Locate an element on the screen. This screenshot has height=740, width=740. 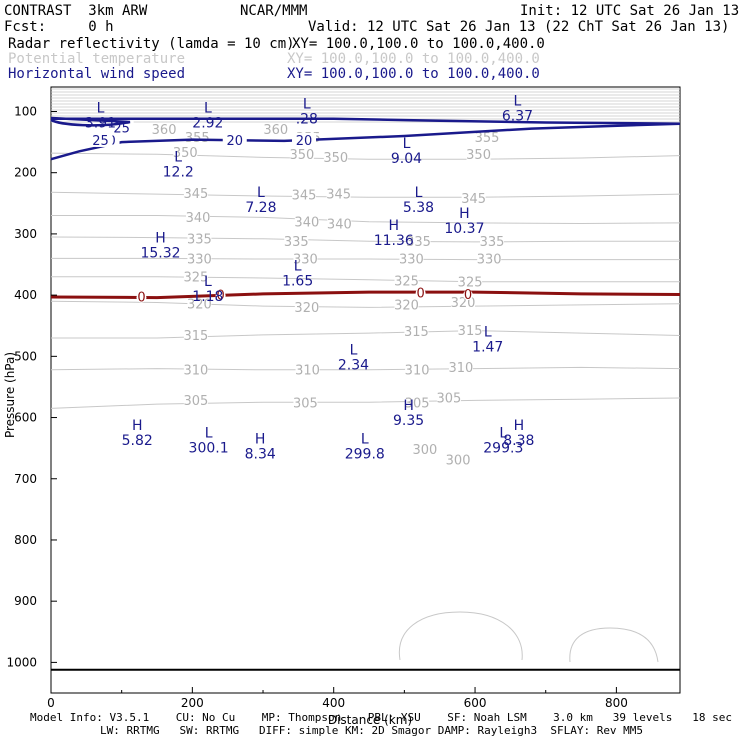
extremum-value: 7.28 is located at coordinates (260, 208).